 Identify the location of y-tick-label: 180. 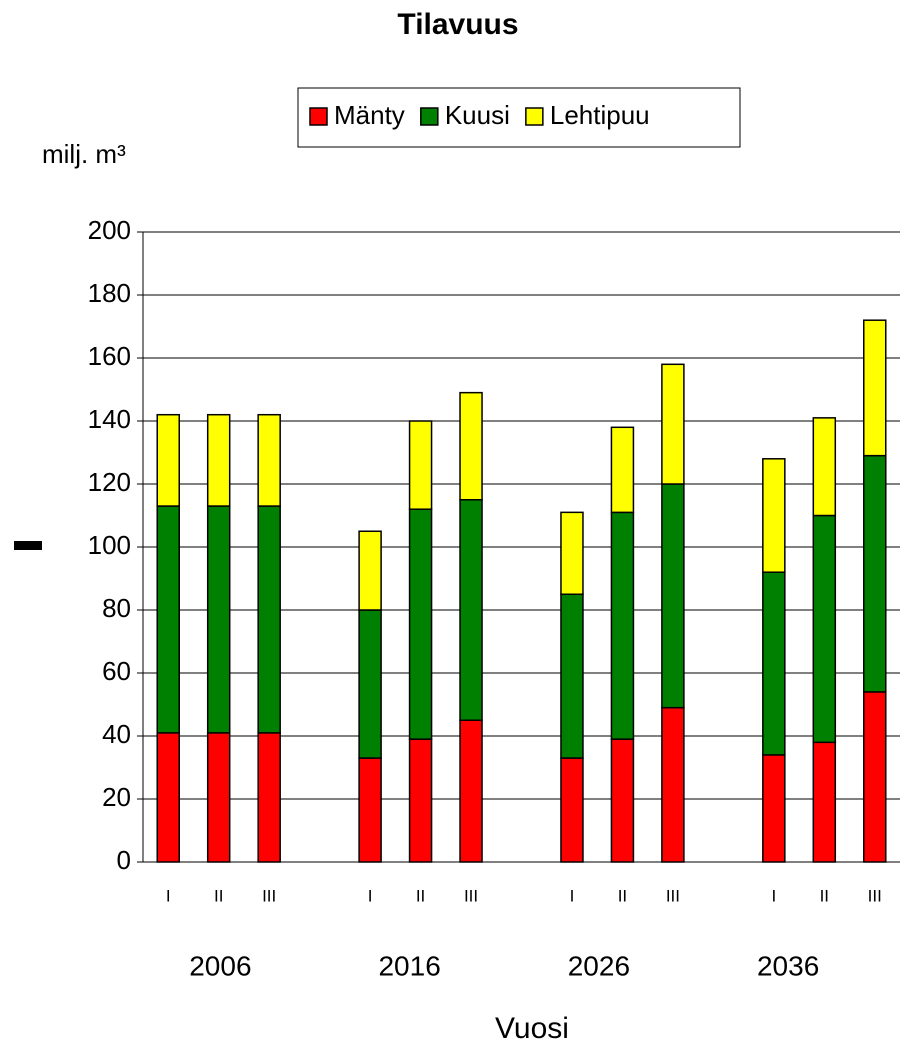
(109, 293).